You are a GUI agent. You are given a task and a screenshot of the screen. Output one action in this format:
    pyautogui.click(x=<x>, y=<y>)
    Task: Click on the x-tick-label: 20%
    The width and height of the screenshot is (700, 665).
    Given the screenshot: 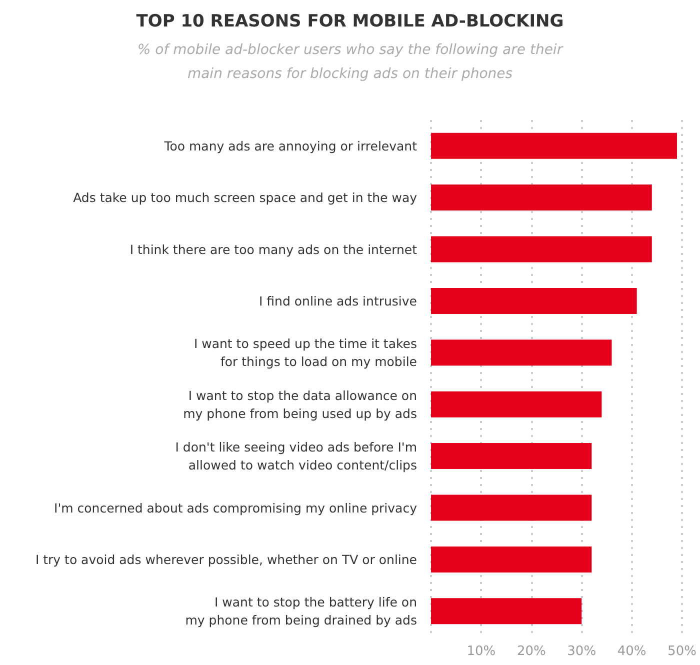 What is the action you would take?
    pyautogui.click(x=531, y=651)
    